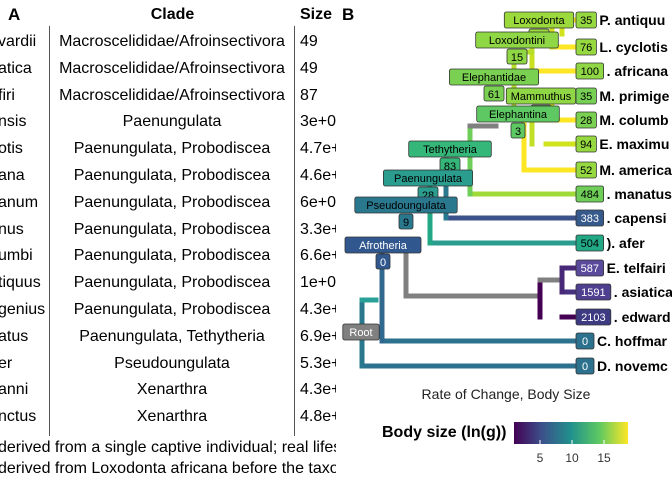 This screenshot has width=672, height=480. Describe the element at coordinates (637, 218) in the screenshot. I see `tip-species-label: . capensi` at that location.